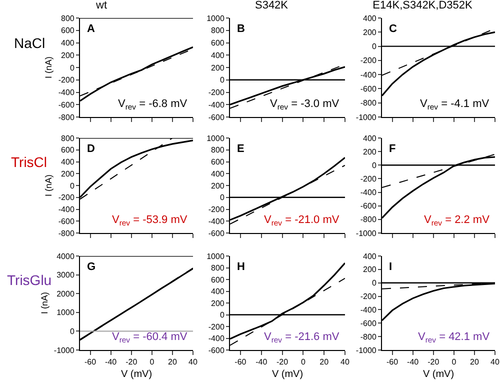 The width and height of the screenshot is (500, 386). What do you see at coordinates (91, 29) in the screenshot?
I see `annotation: A` at bounding box center [91, 29].